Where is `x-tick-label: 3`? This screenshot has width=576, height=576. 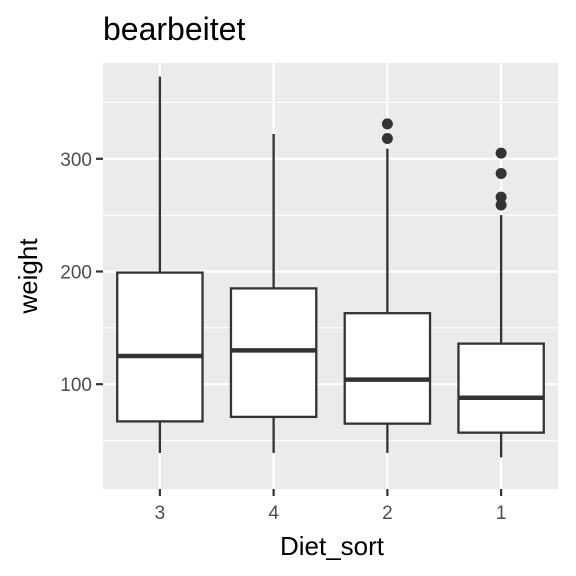 x-tick-label: 3 is located at coordinates (160, 513).